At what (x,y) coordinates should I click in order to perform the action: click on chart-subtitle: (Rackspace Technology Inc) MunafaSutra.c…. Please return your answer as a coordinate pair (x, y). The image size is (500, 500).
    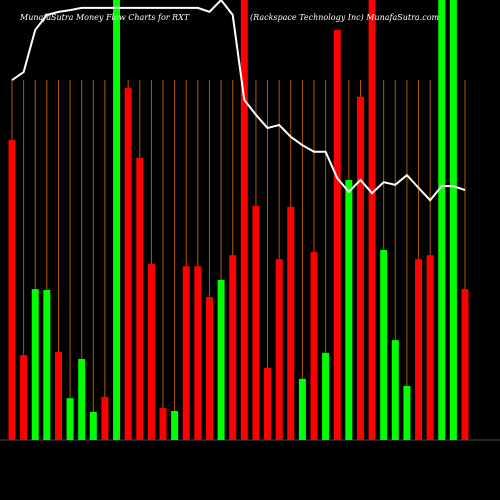
    Looking at the image, I should click on (345, 17).